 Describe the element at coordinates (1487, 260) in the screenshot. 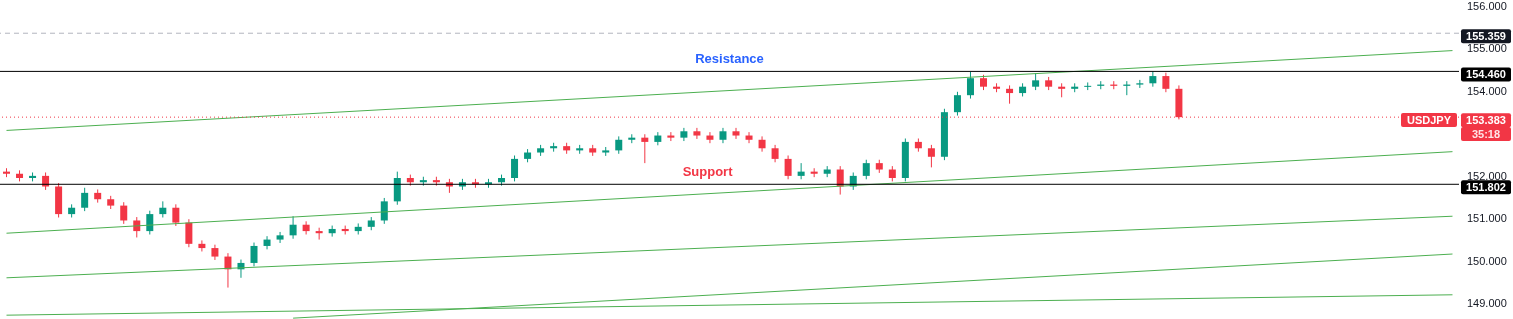

I see `y-tick-label: 150.000` at that location.